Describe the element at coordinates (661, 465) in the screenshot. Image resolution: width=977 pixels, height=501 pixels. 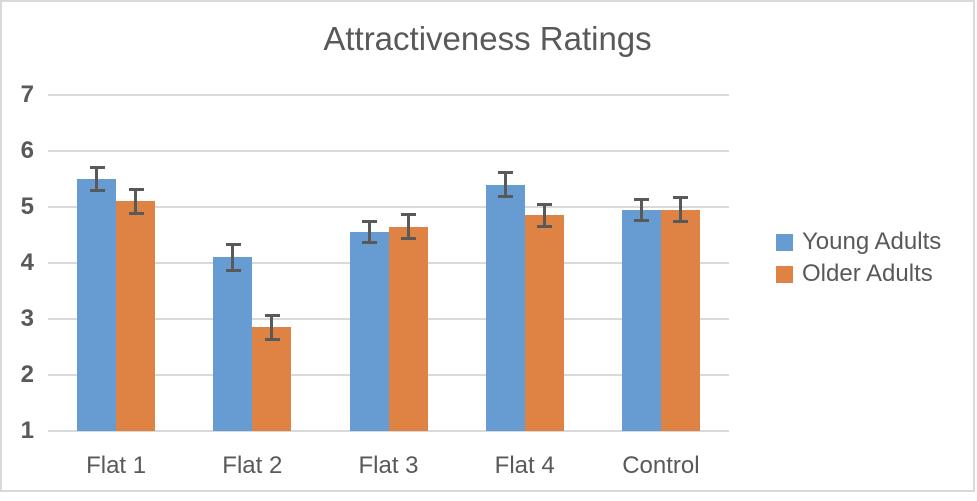
I see `x-axis-label-control: Control` at that location.